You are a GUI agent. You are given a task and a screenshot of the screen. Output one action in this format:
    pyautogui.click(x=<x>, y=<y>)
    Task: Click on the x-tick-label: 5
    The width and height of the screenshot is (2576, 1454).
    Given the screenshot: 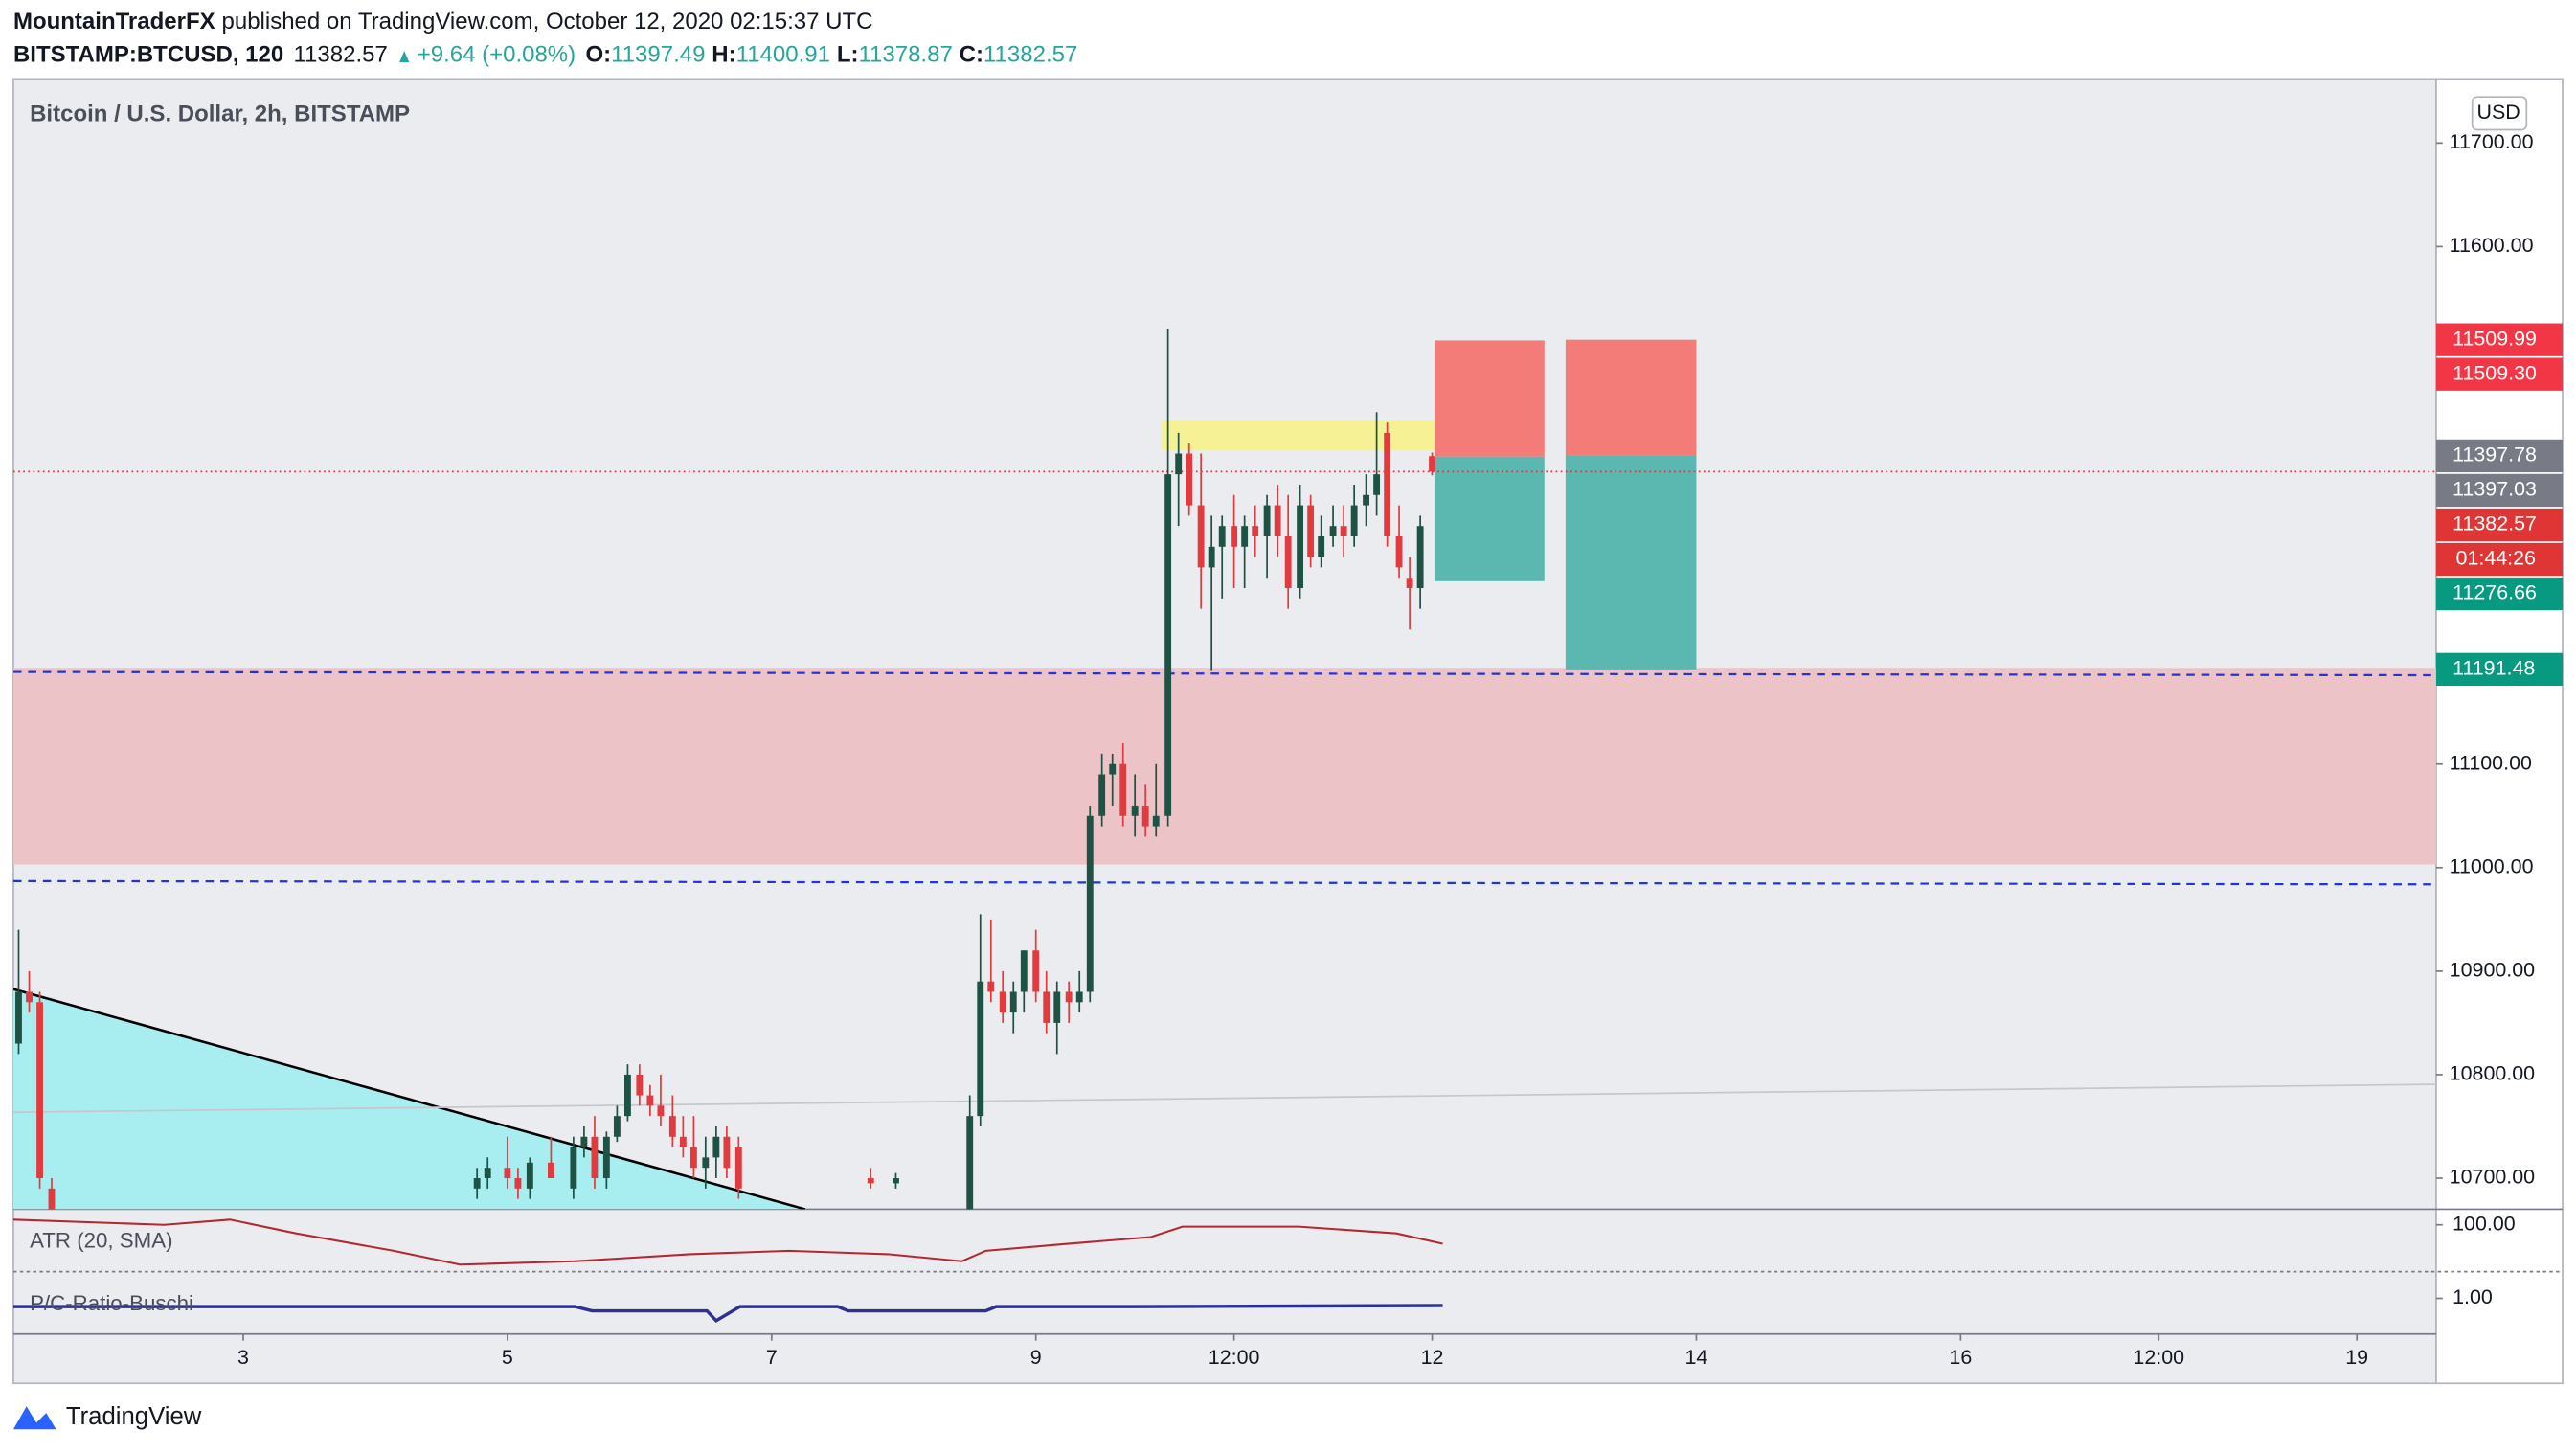 What is the action you would take?
    pyautogui.click(x=507, y=1357)
    